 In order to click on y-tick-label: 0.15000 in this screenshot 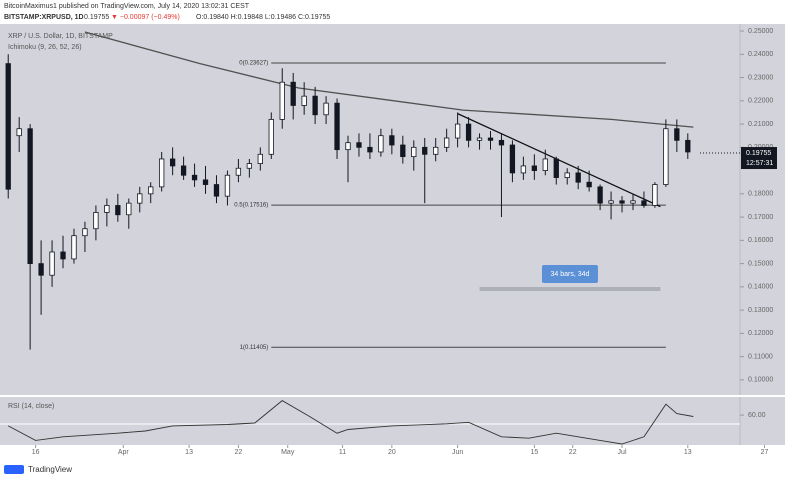, I will do `click(760, 263)`.